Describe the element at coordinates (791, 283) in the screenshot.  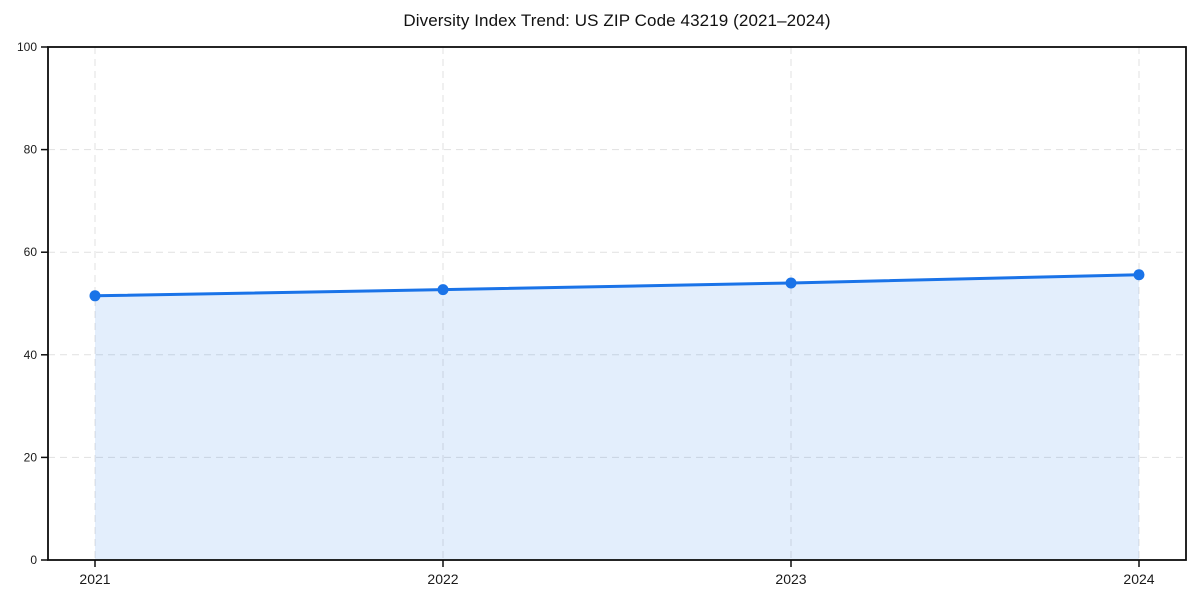
I see `data-point-2023` at that location.